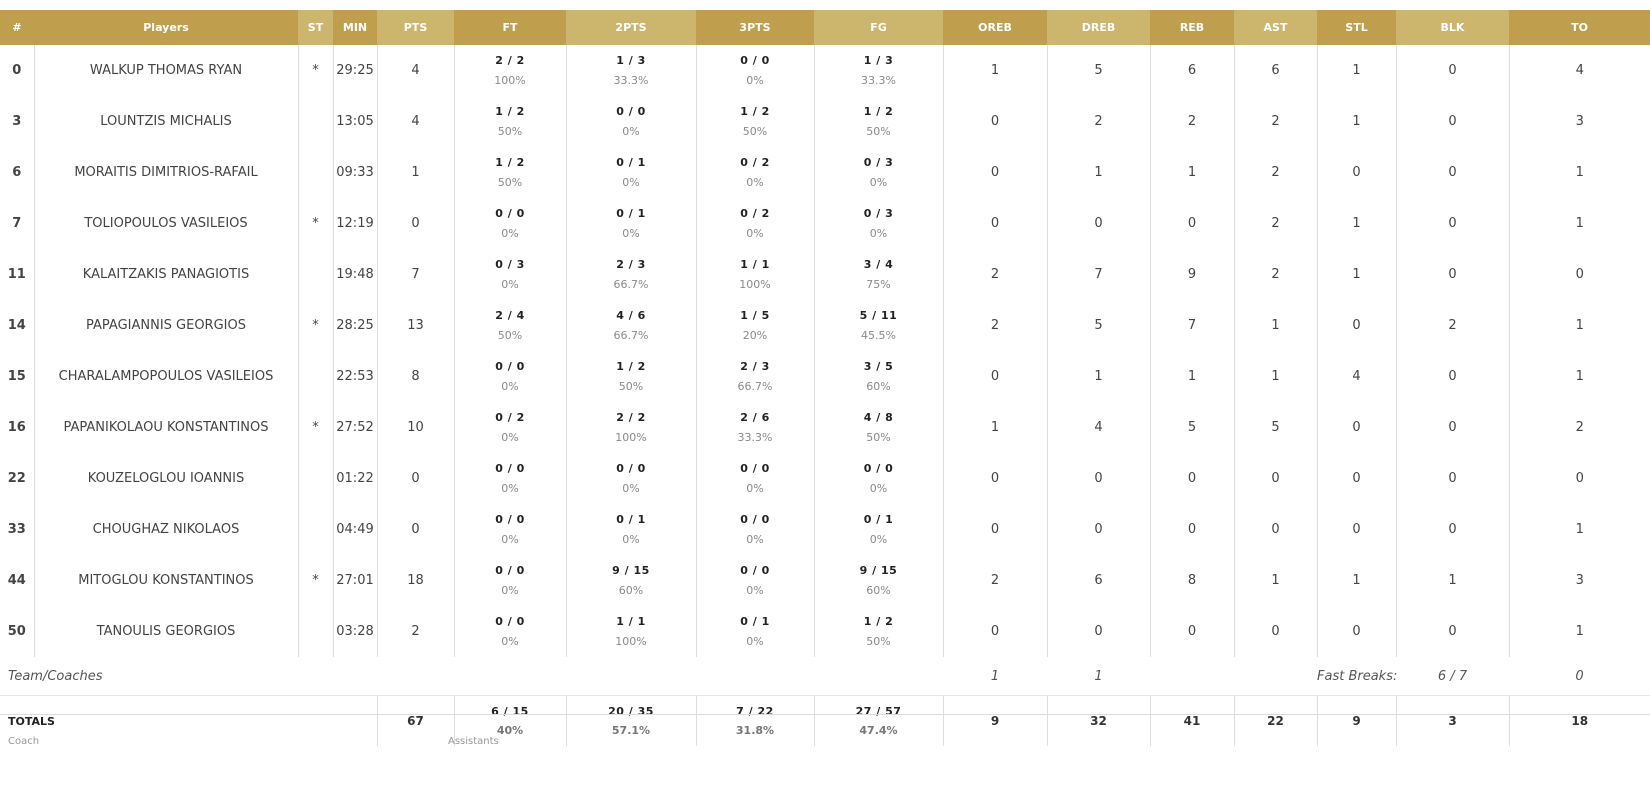  Describe the element at coordinates (755, 366) in the screenshot. I see `player-3pts-made-attempted: 2 / 3` at that location.